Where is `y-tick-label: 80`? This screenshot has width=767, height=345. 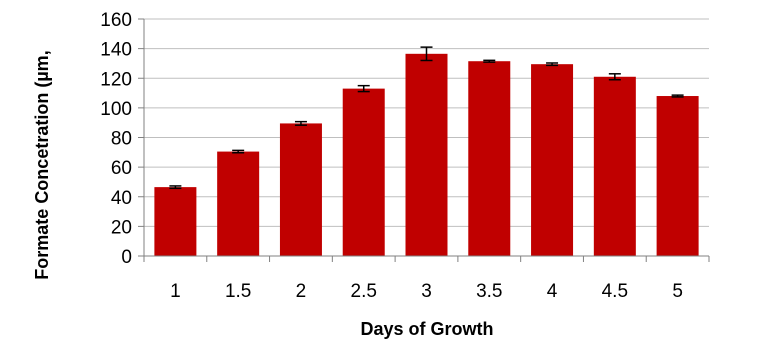 y-tick-label: 80 is located at coordinates (121, 139).